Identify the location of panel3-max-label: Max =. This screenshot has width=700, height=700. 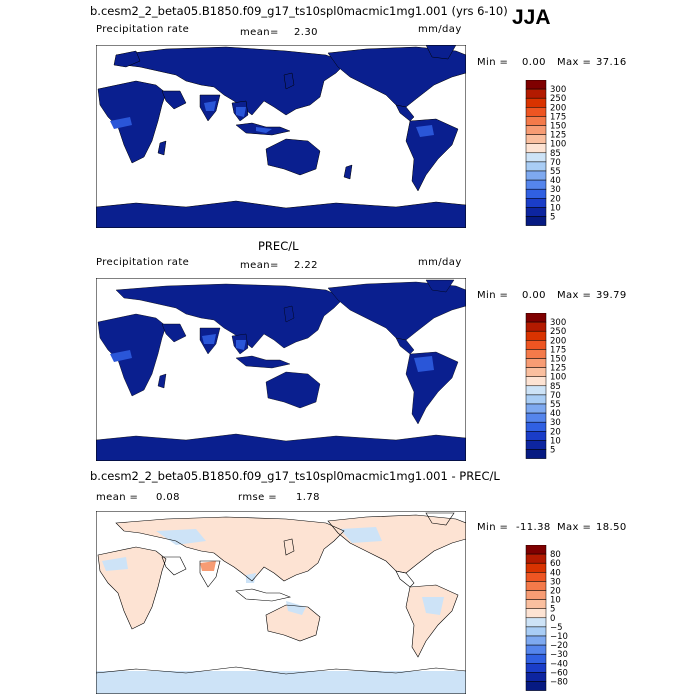
(574, 527).